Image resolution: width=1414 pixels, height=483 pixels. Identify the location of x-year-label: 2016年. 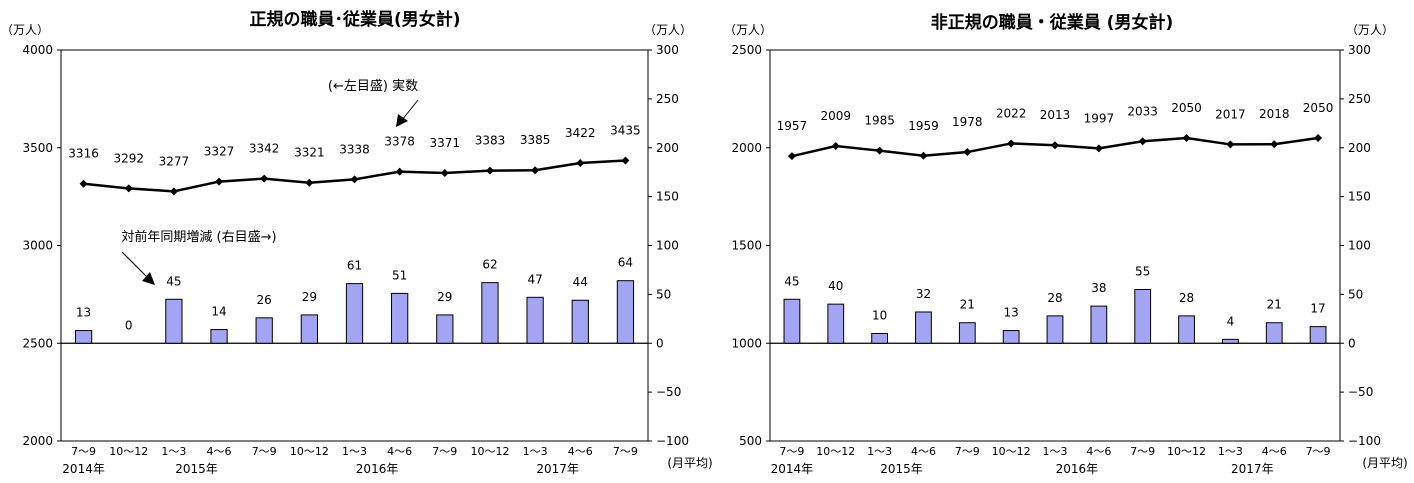
(1077, 469).